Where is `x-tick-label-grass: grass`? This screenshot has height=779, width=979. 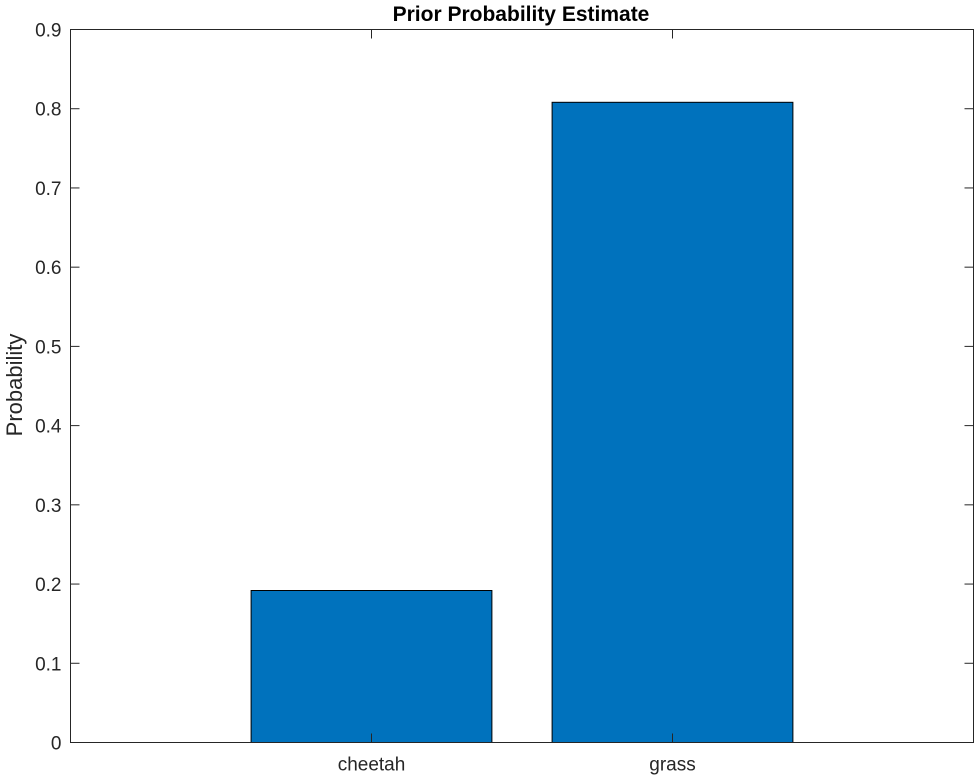 x-tick-label-grass: grass is located at coordinates (672, 765).